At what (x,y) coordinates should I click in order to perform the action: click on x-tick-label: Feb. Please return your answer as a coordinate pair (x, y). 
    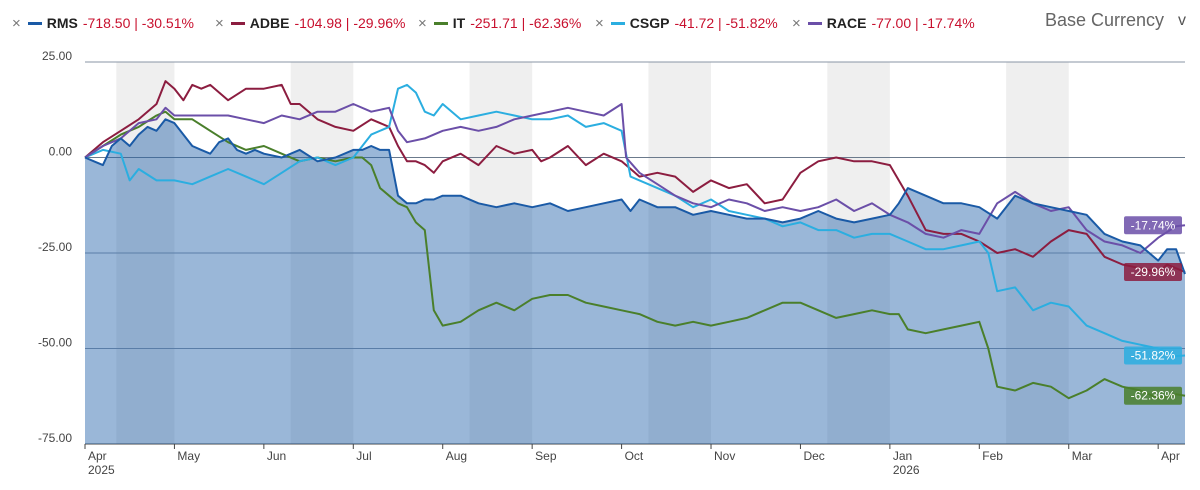
    Looking at the image, I should click on (992, 456).